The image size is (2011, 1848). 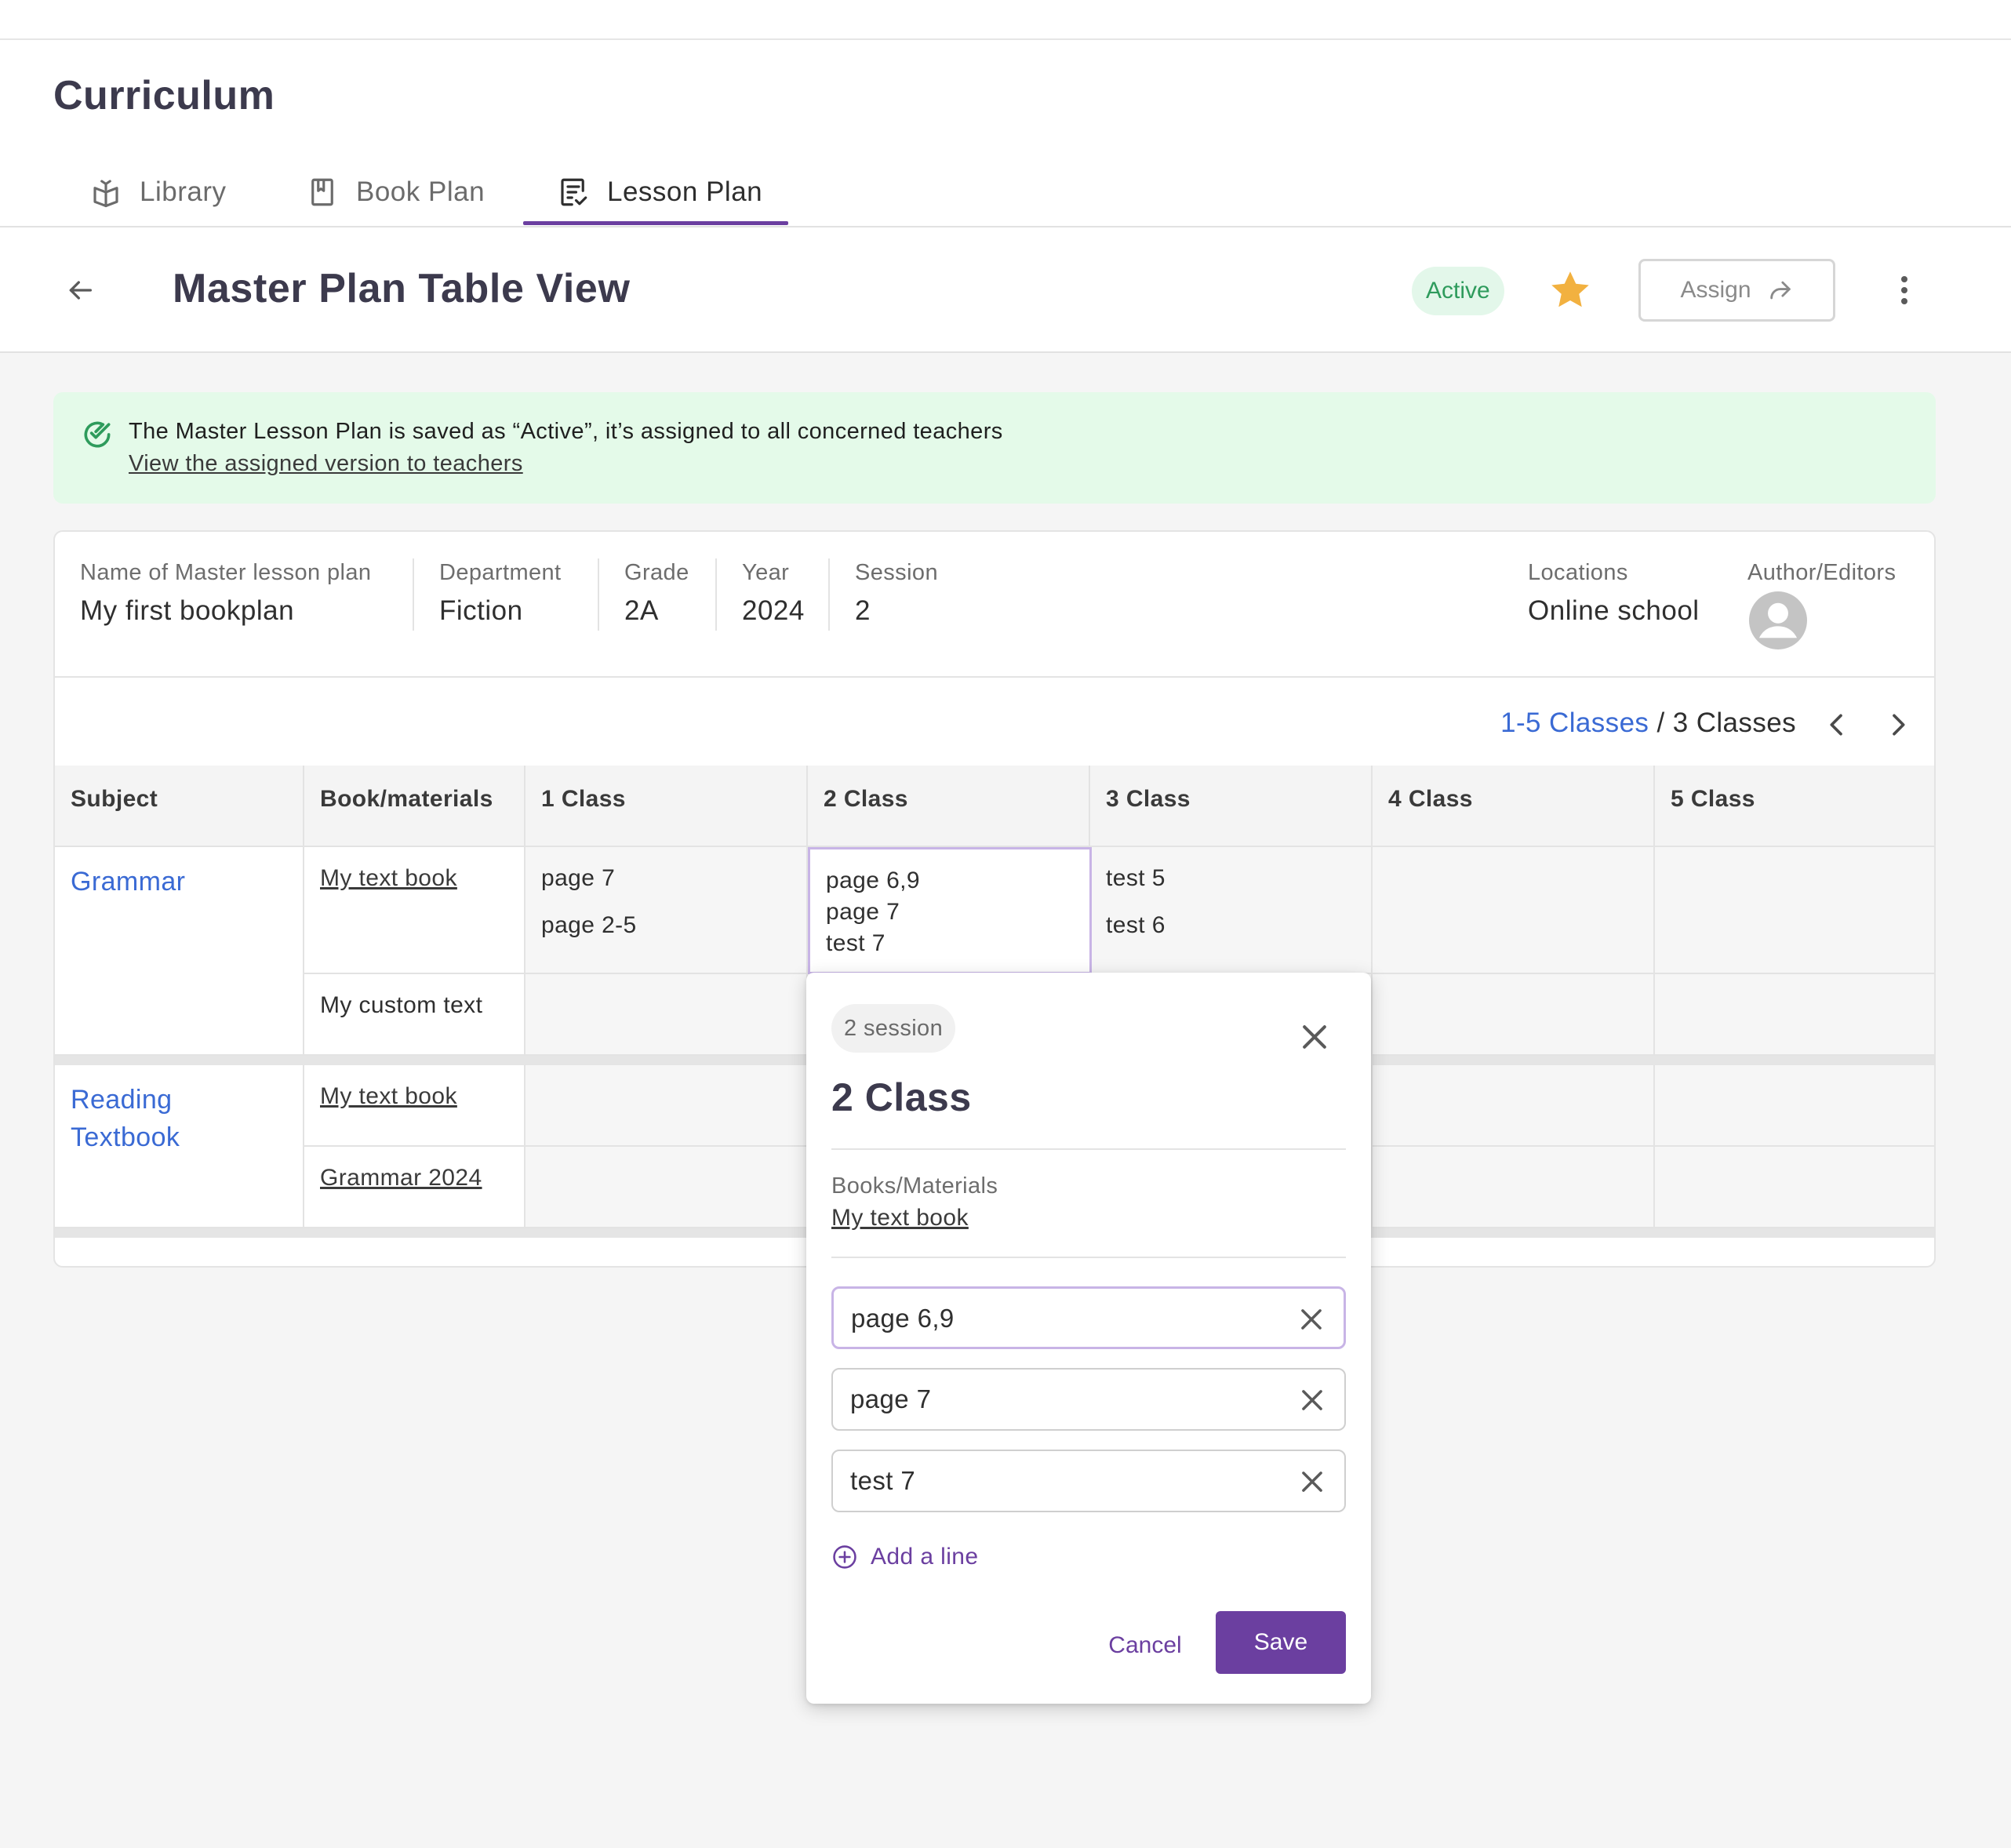 I want to click on cell-line: test 7, so click(x=855, y=943).